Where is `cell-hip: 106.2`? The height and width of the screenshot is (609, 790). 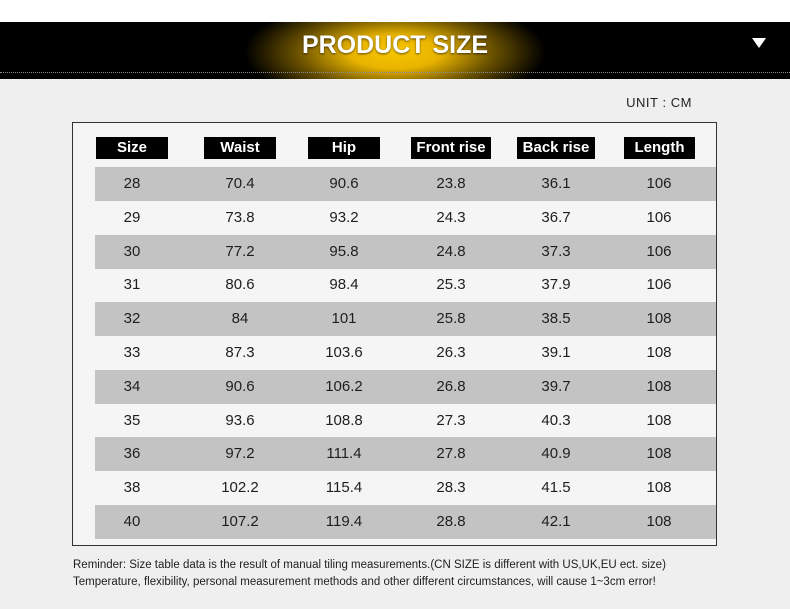 cell-hip: 106.2 is located at coordinates (344, 386).